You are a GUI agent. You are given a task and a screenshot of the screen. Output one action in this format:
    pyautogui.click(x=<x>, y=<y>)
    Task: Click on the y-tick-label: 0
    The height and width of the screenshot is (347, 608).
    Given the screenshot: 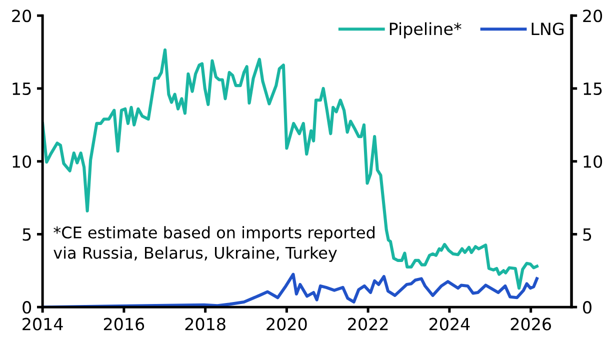 What is the action you would take?
    pyautogui.click(x=27, y=307)
    